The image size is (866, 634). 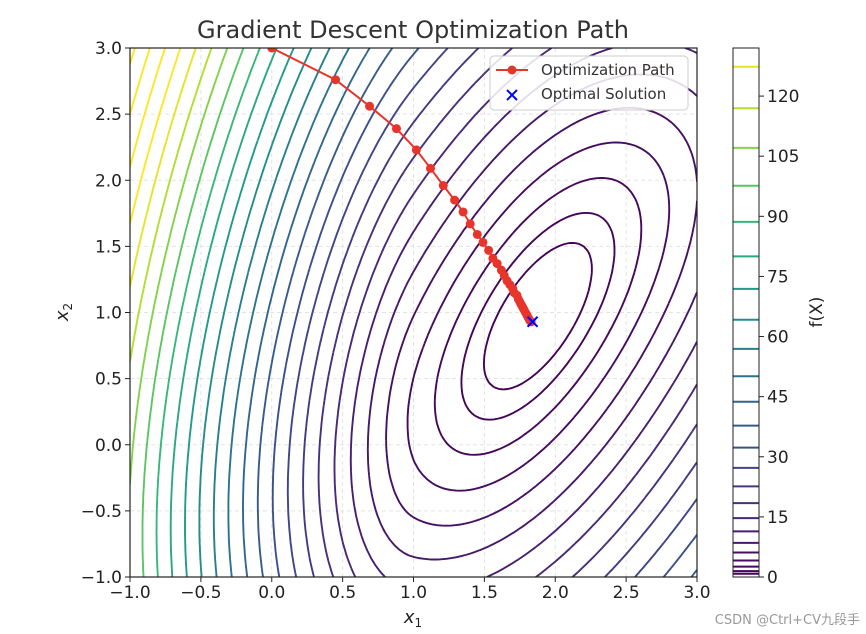 What do you see at coordinates (783, 97) in the screenshot?
I see `colorbar-tick-label: 120` at bounding box center [783, 97].